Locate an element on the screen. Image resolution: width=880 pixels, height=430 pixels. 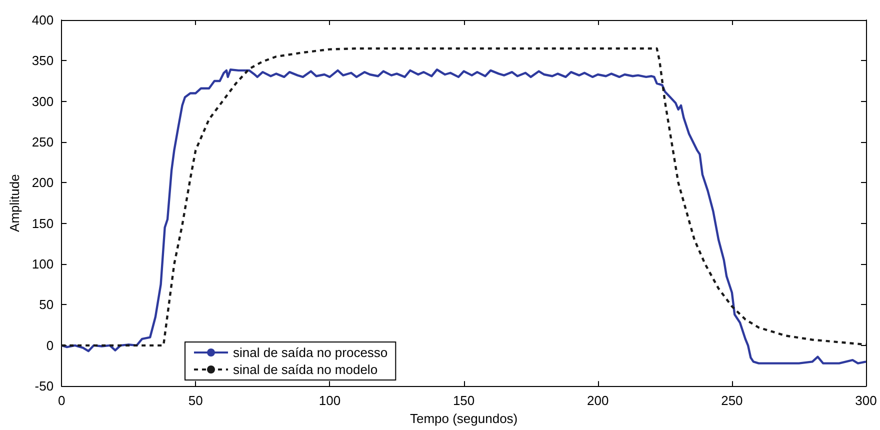
x-tick-label: 50 is located at coordinates (195, 400).